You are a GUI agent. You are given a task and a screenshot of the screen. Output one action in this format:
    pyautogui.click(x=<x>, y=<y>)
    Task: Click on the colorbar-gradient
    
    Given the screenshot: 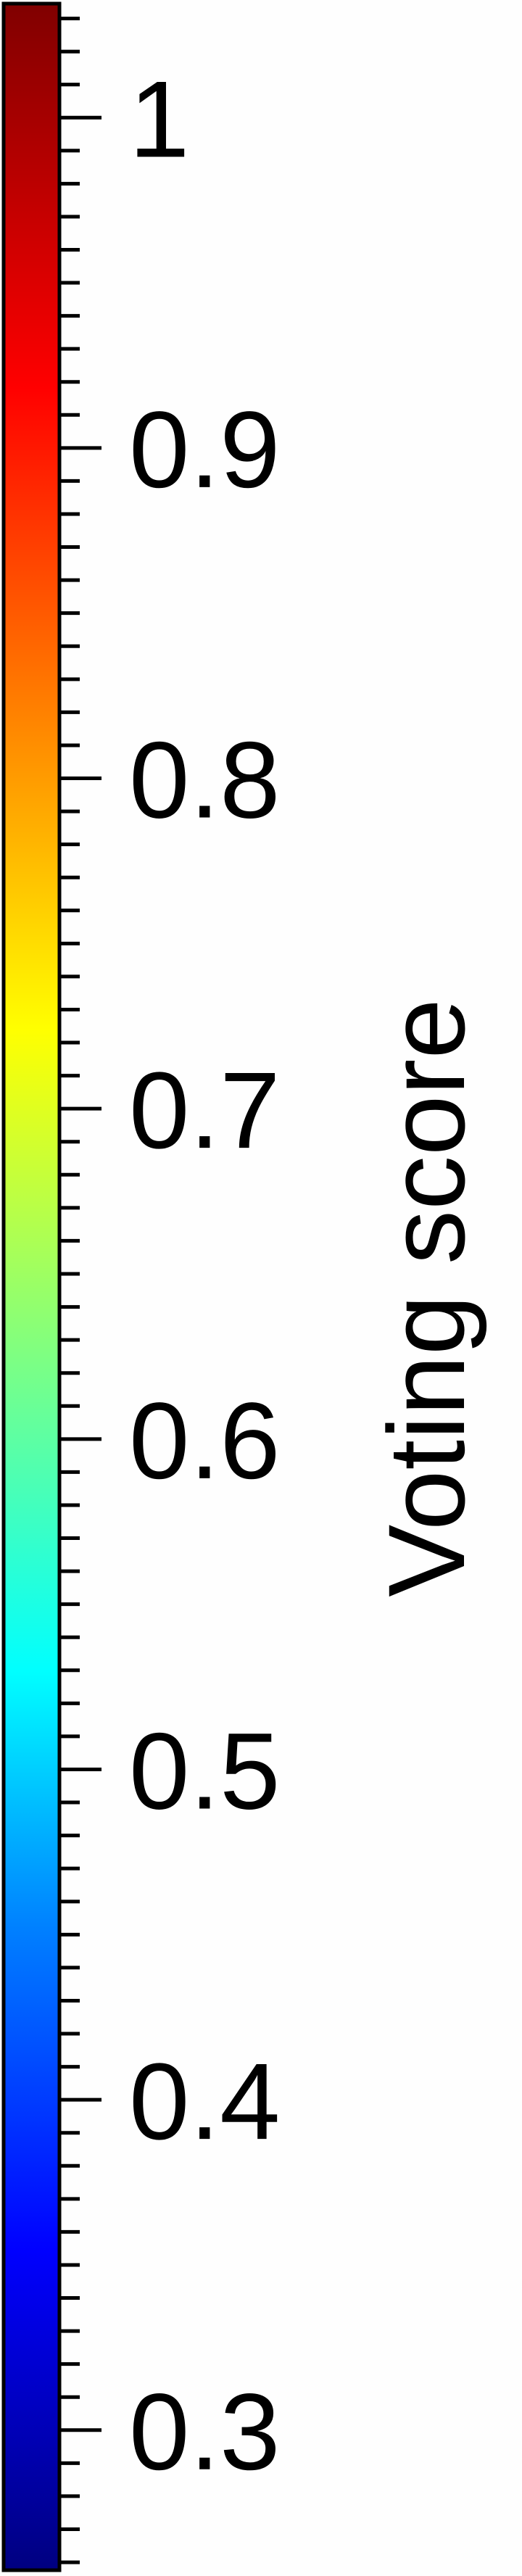 What is the action you would take?
    pyautogui.click(x=31, y=1286)
    